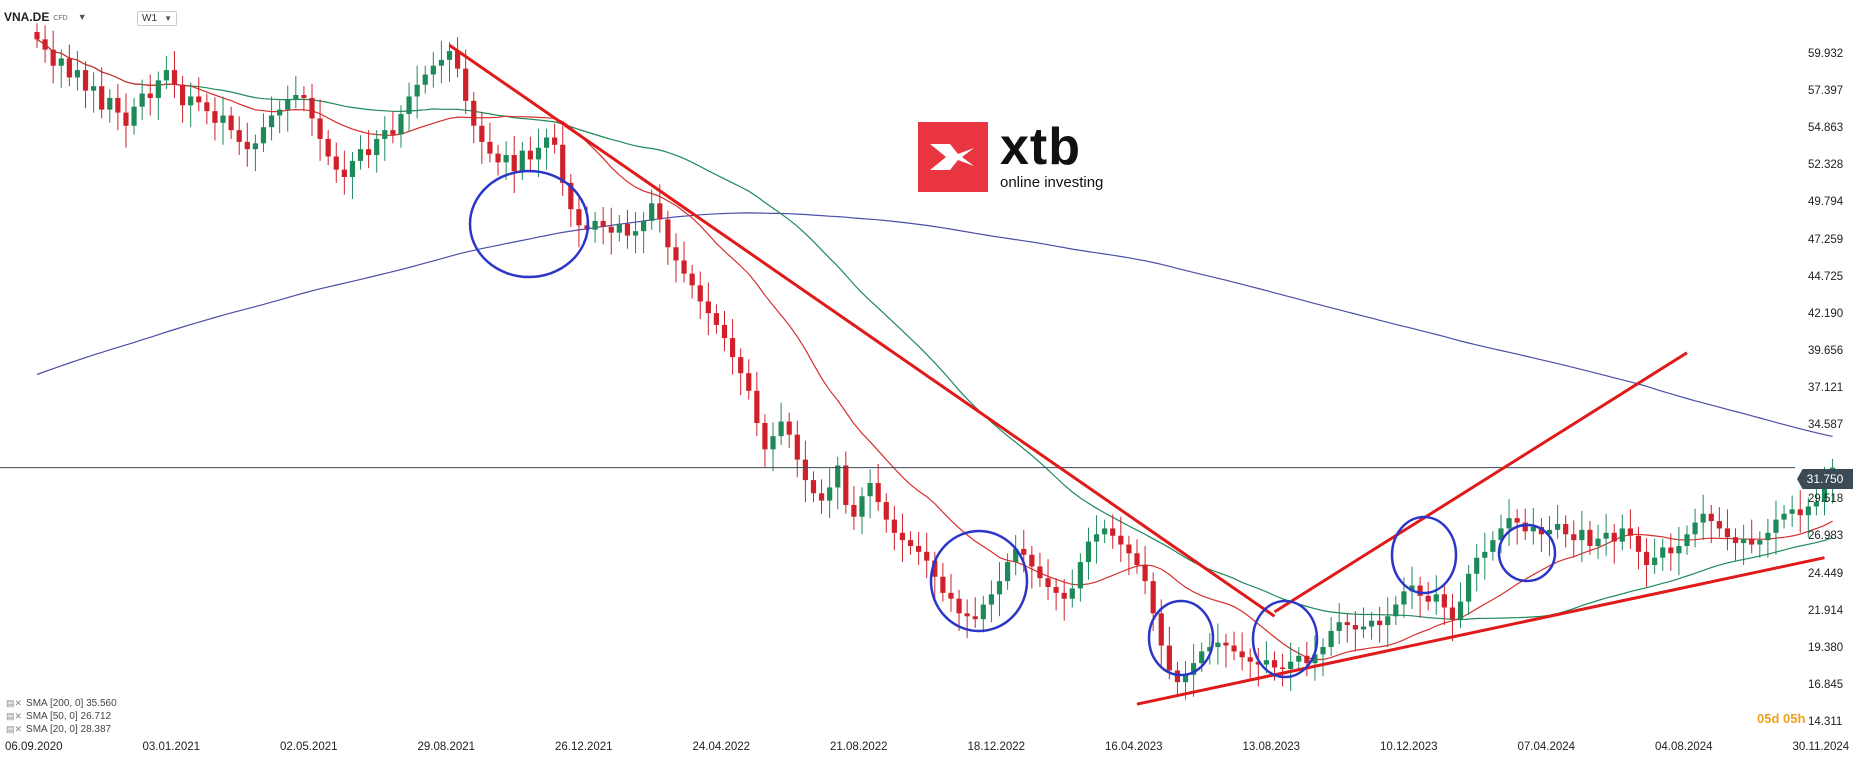 Image resolution: width=1866 pixels, height=764 pixels. I want to click on y-tick-label: 16.845, so click(1826, 684).